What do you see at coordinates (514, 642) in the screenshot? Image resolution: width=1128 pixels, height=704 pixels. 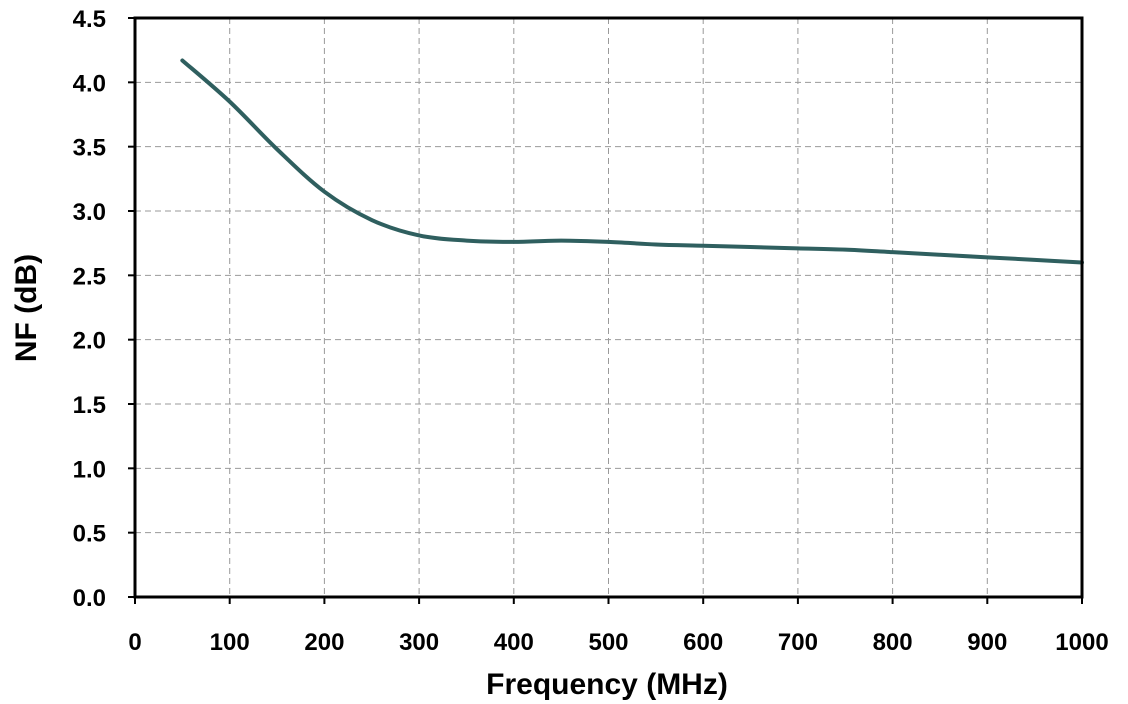 I see `x-tick-label: 400` at bounding box center [514, 642].